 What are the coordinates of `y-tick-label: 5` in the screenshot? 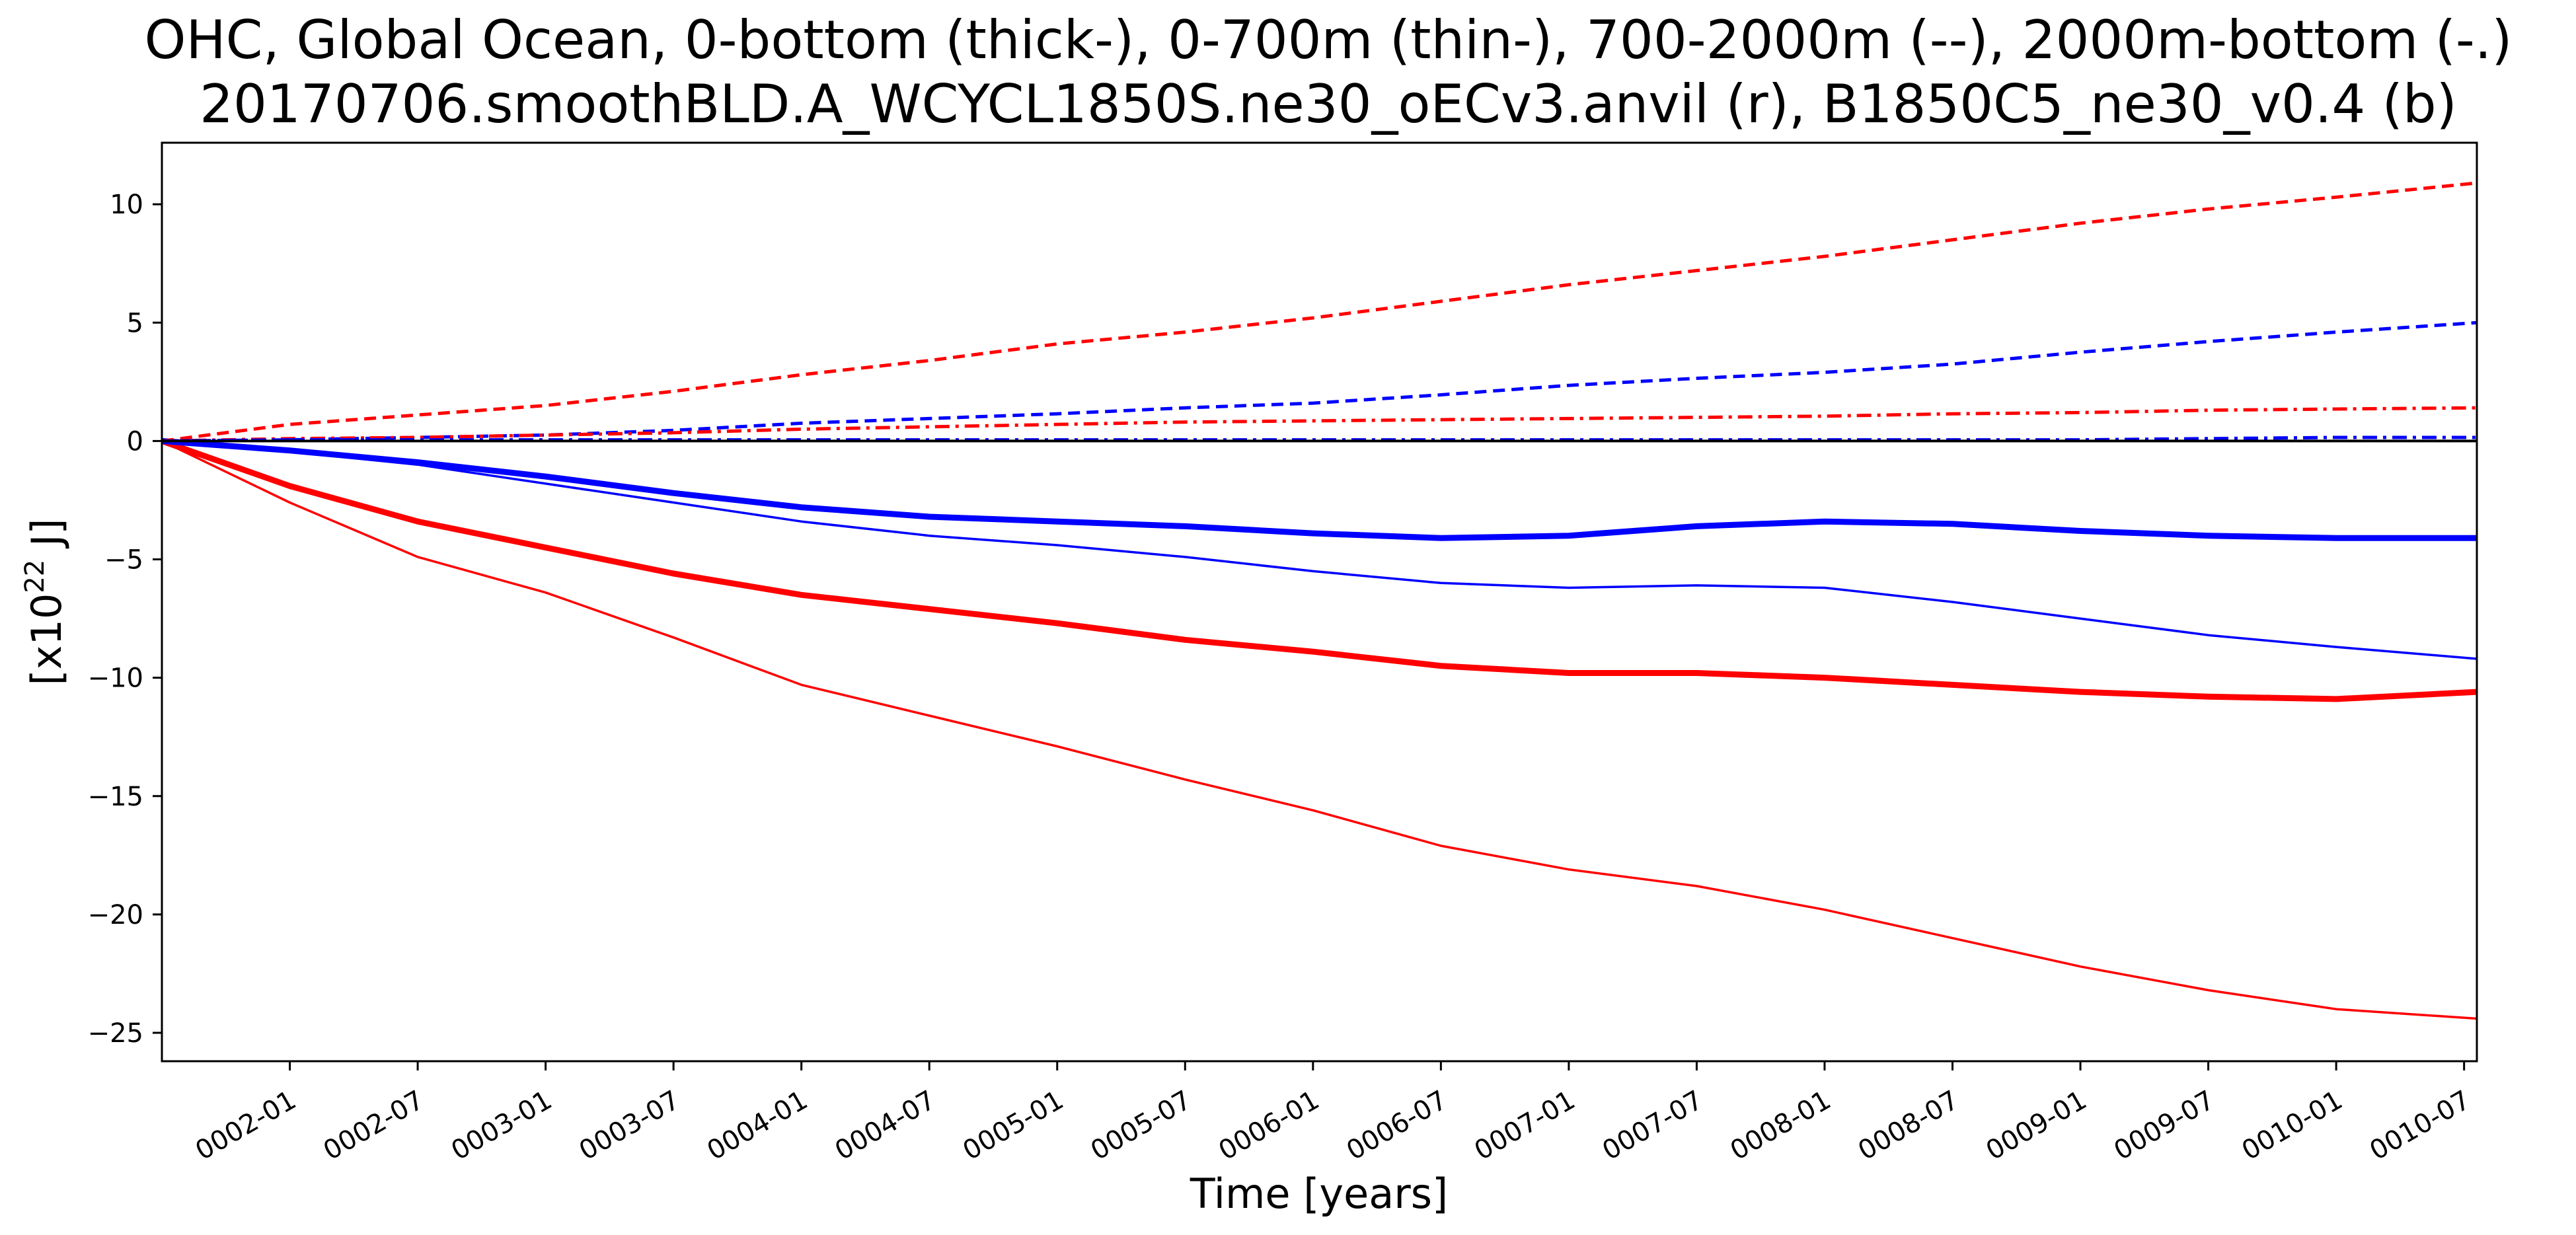 It's located at (135, 323).